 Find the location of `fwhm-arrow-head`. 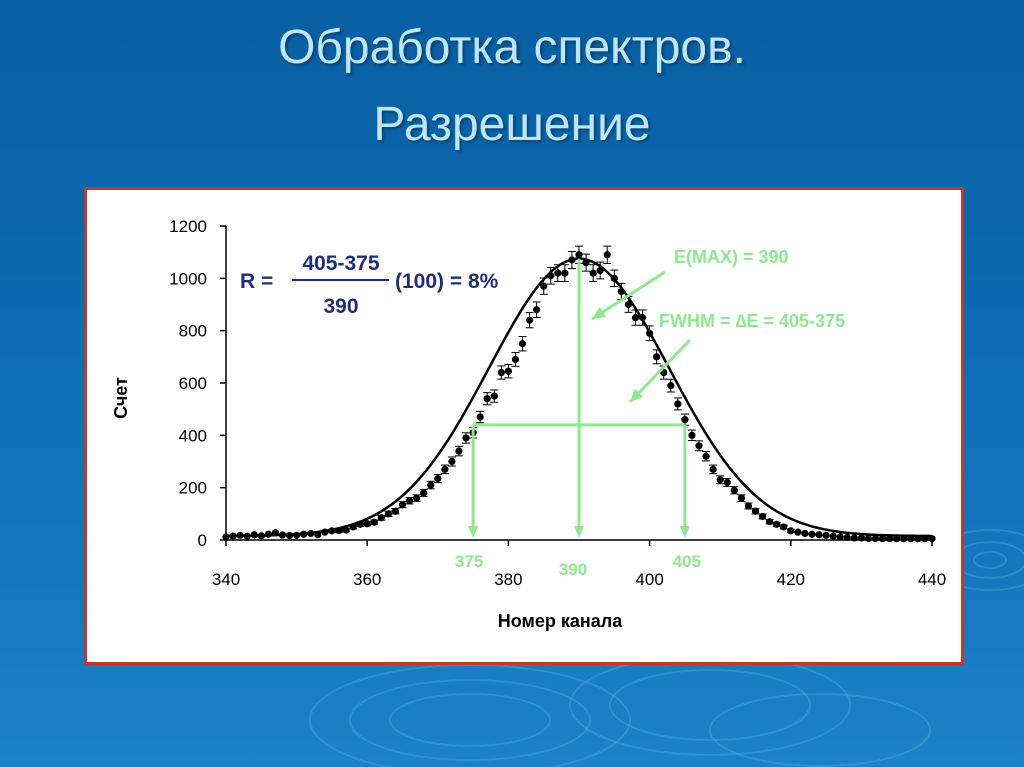

fwhm-arrow-head is located at coordinates (637, 395).